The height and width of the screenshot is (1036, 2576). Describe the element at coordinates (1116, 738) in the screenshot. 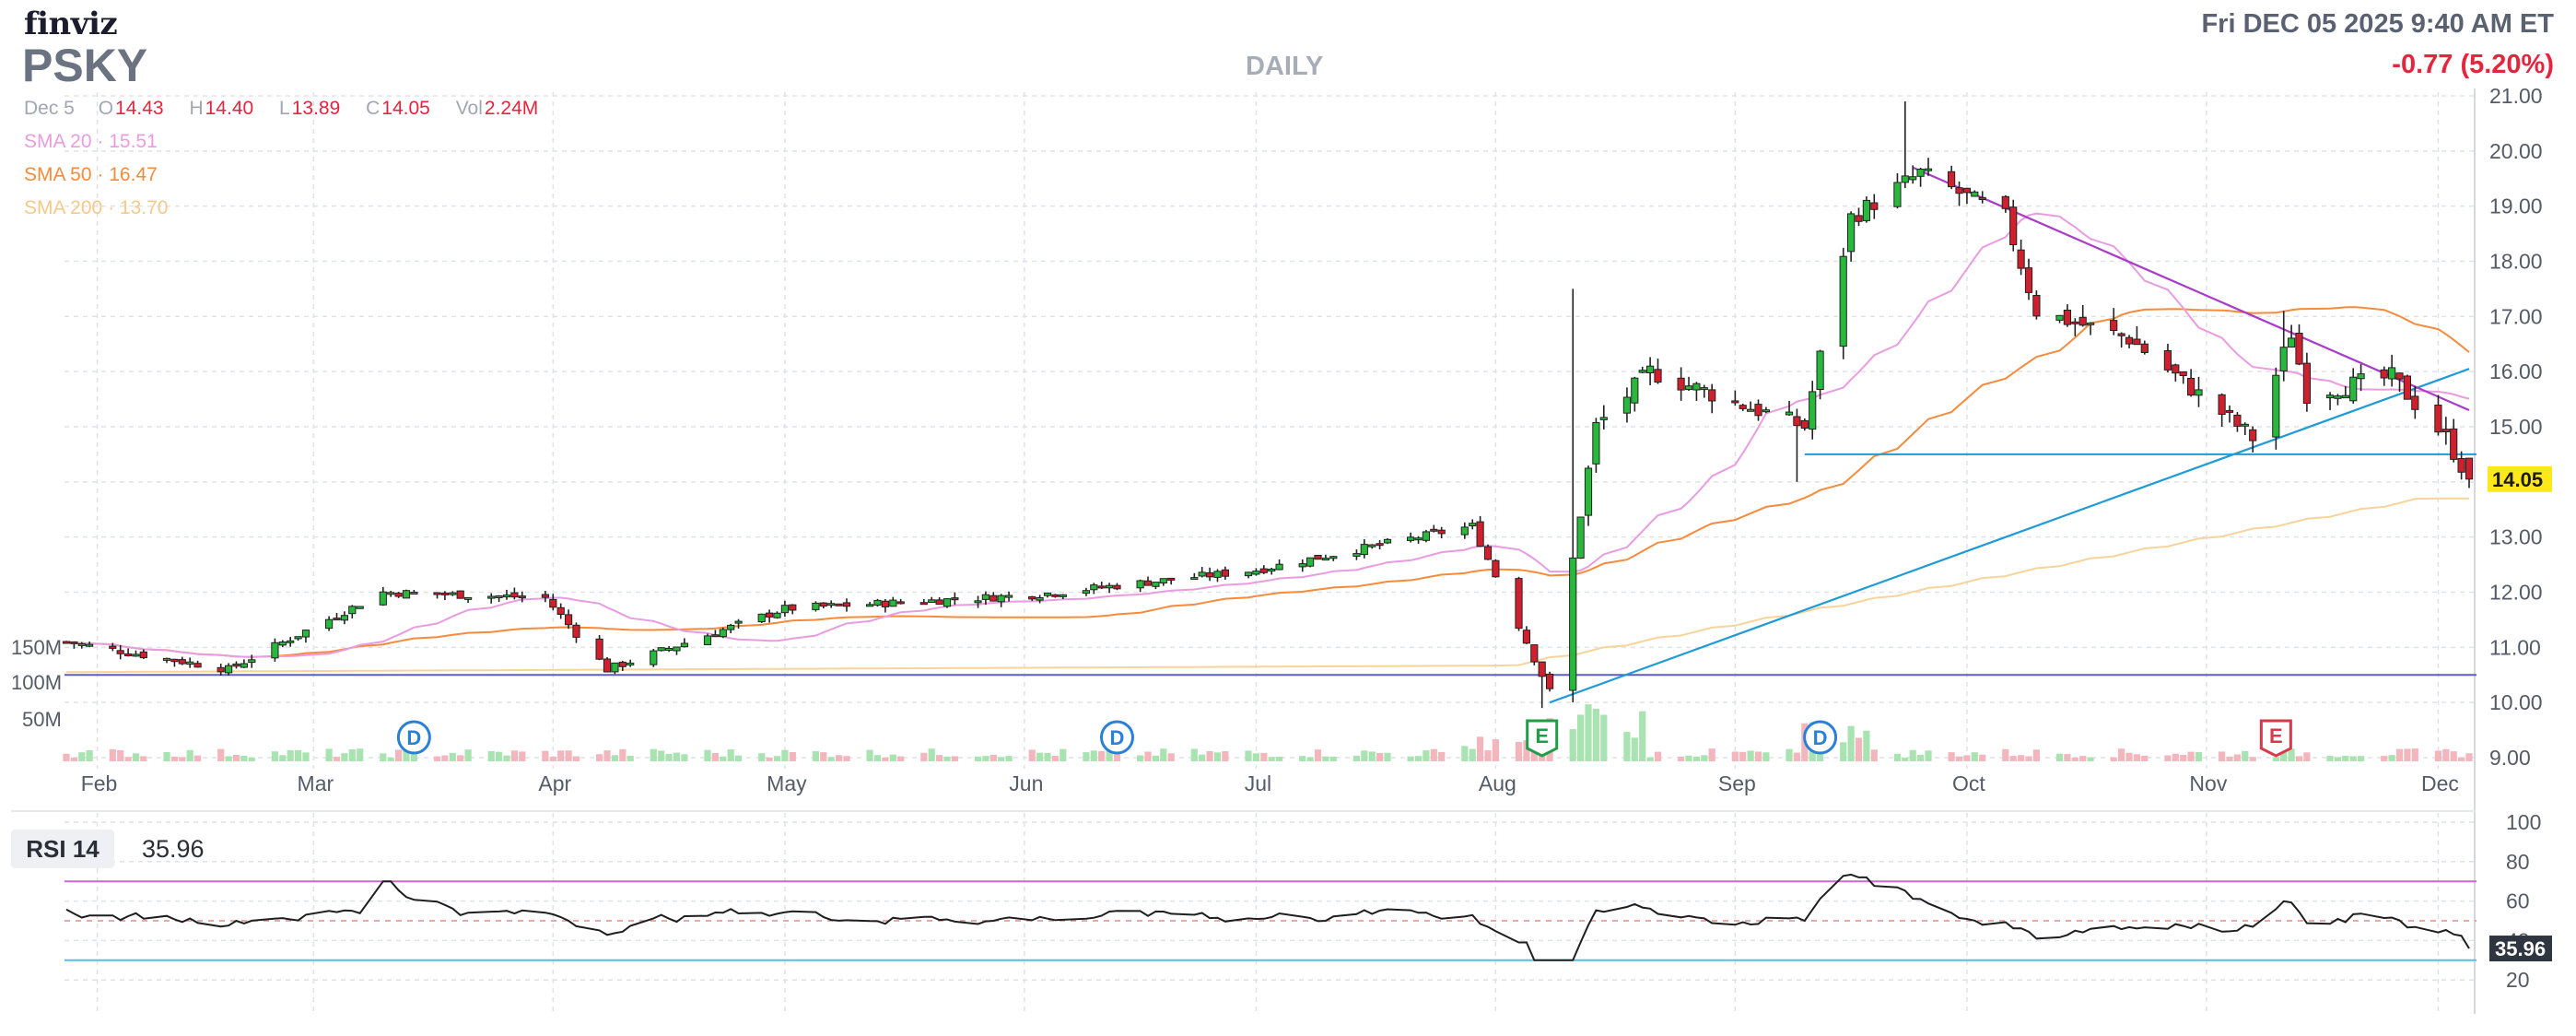

I see `dividend-marker` at that location.